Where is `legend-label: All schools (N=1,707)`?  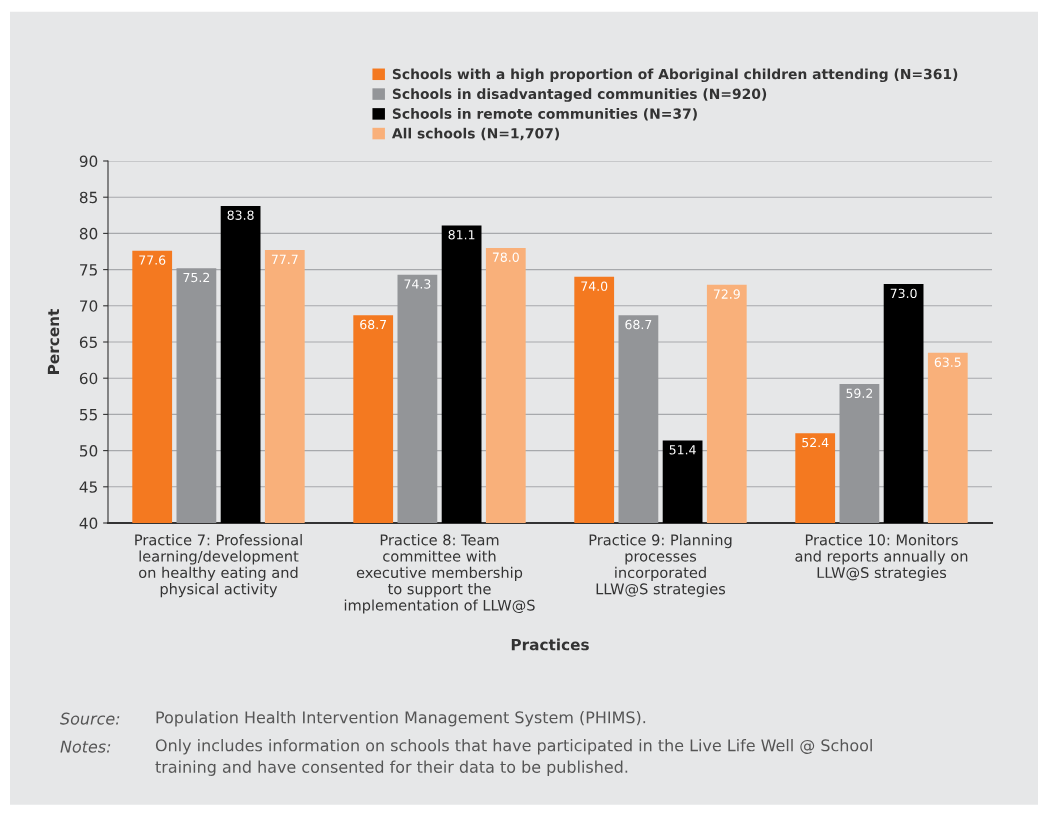
legend-label: All schools (N=1,707) is located at coordinates (475, 134).